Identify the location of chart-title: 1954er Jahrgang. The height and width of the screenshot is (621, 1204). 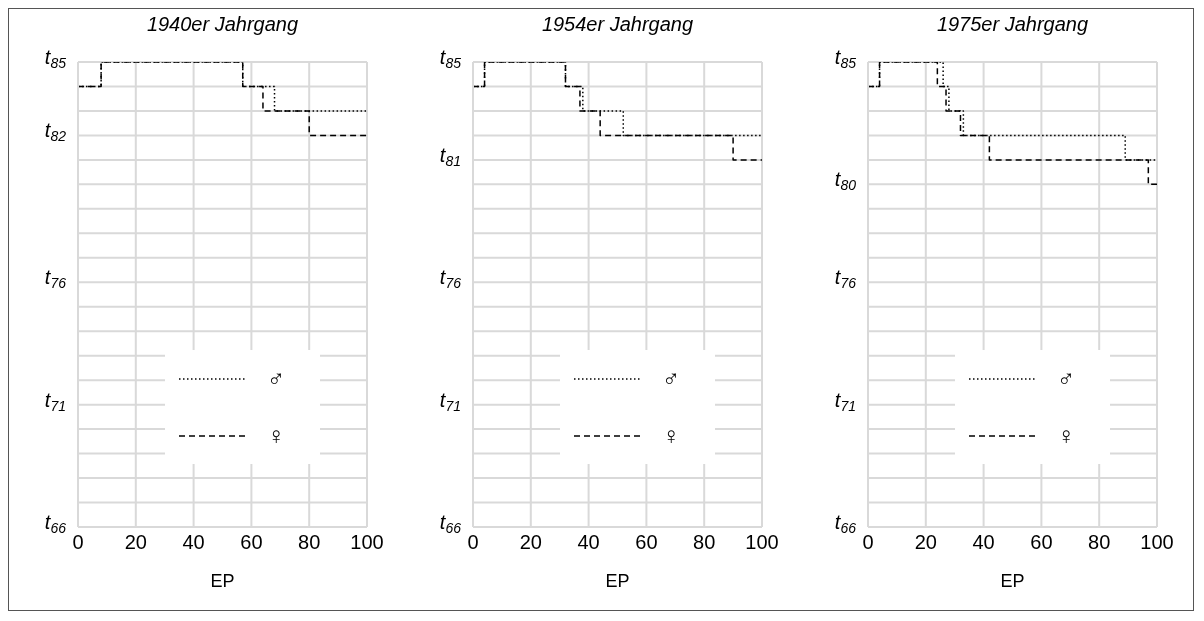
(617, 25).